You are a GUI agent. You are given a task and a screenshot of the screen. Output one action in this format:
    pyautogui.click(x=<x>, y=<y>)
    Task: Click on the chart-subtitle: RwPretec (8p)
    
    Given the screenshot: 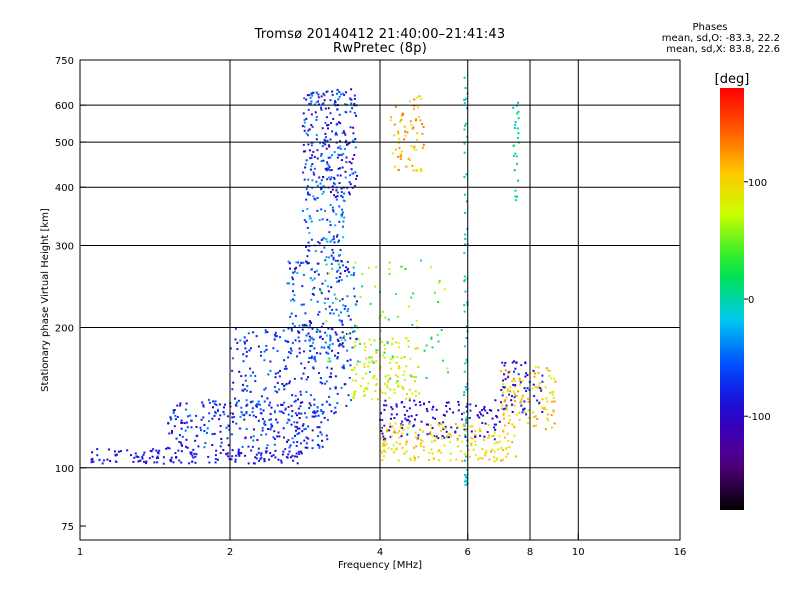 What is the action you would take?
    pyautogui.click(x=380, y=48)
    